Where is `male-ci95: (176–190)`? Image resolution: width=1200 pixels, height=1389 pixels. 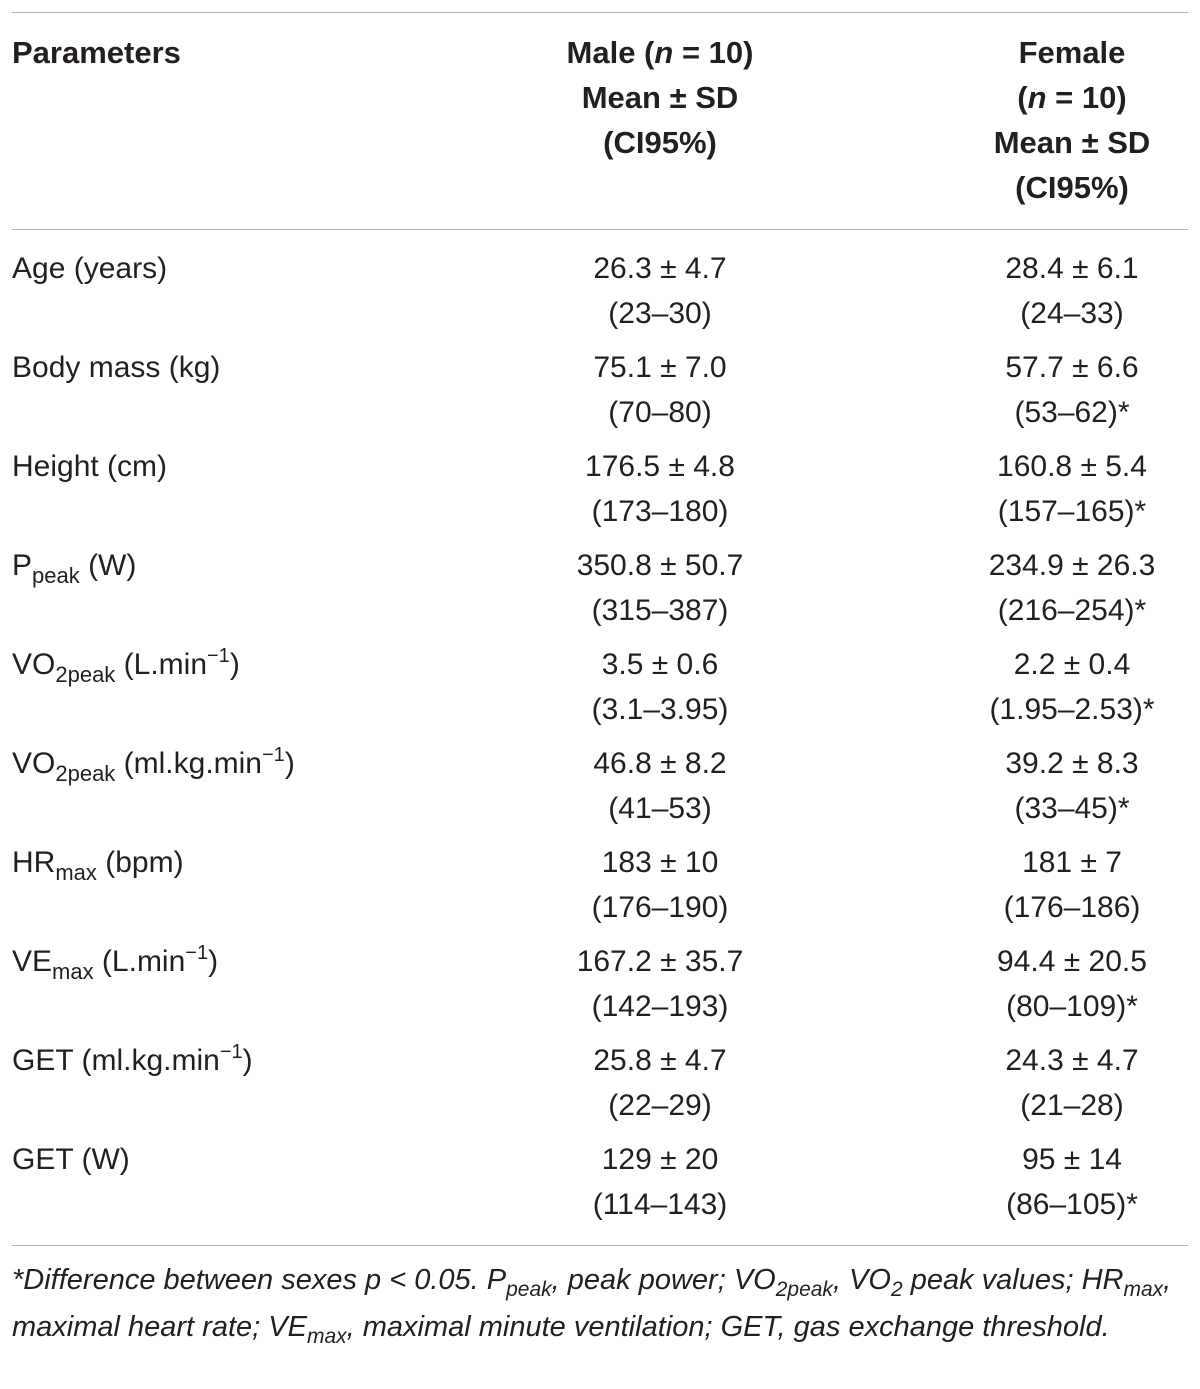
male-ci95: (176–190) is located at coordinates (660, 907).